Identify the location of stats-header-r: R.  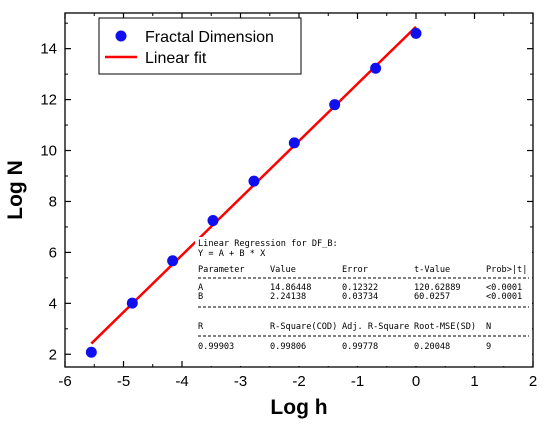
(201, 327).